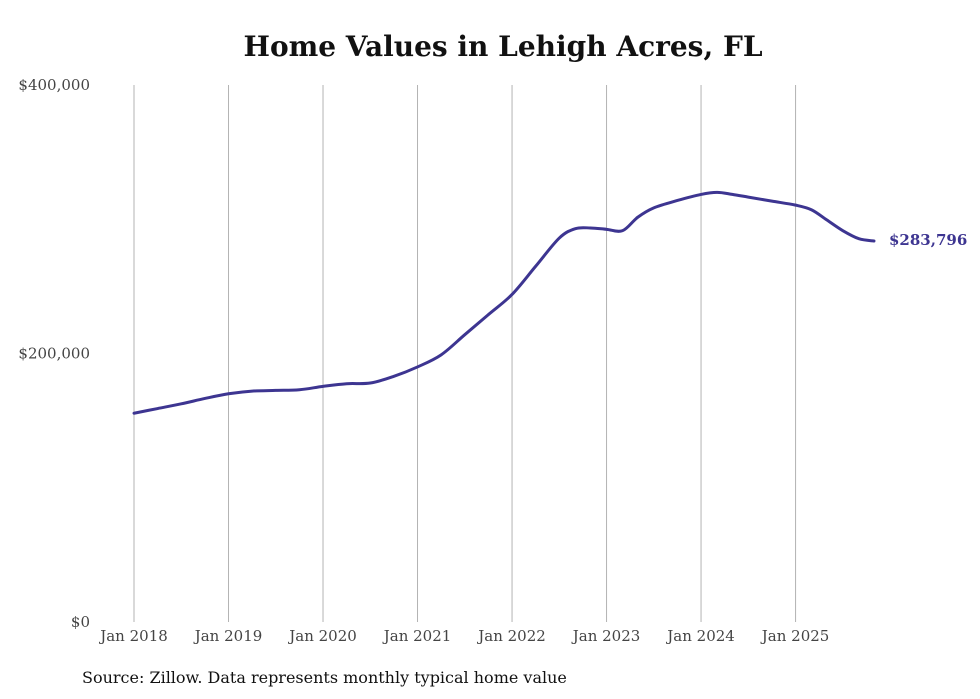 The height and width of the screenshot is (699, 980). What do you see at coordinates (228, 636) in the screenshot?
I see `x-tick-label: Jan 2019` at bounding box center [228, 636].